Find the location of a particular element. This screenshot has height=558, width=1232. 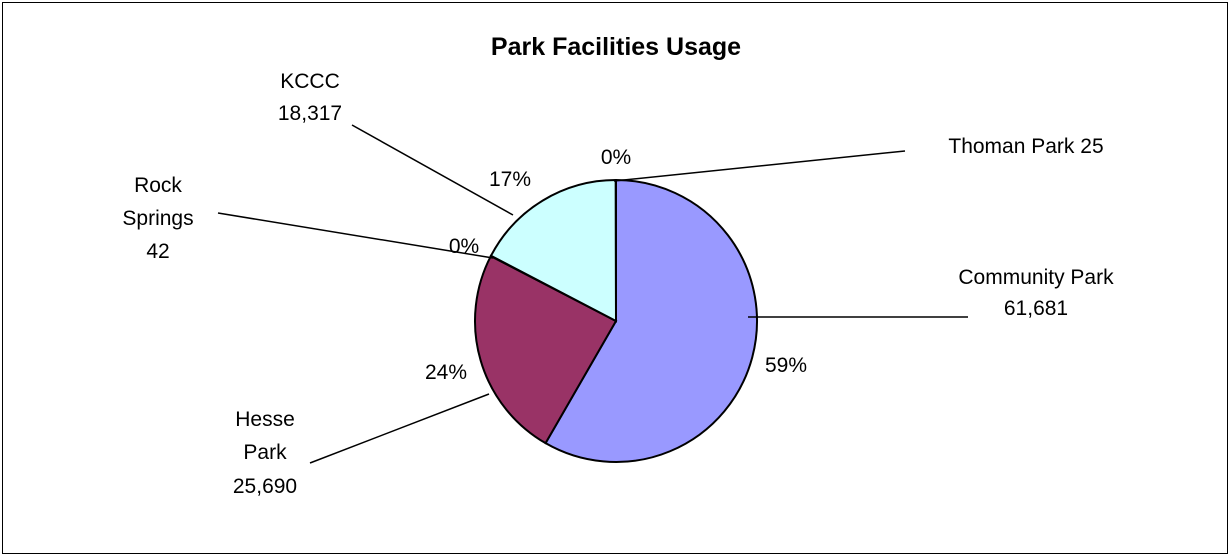

pie-slice-kccc is located at coordinates (553, 250).